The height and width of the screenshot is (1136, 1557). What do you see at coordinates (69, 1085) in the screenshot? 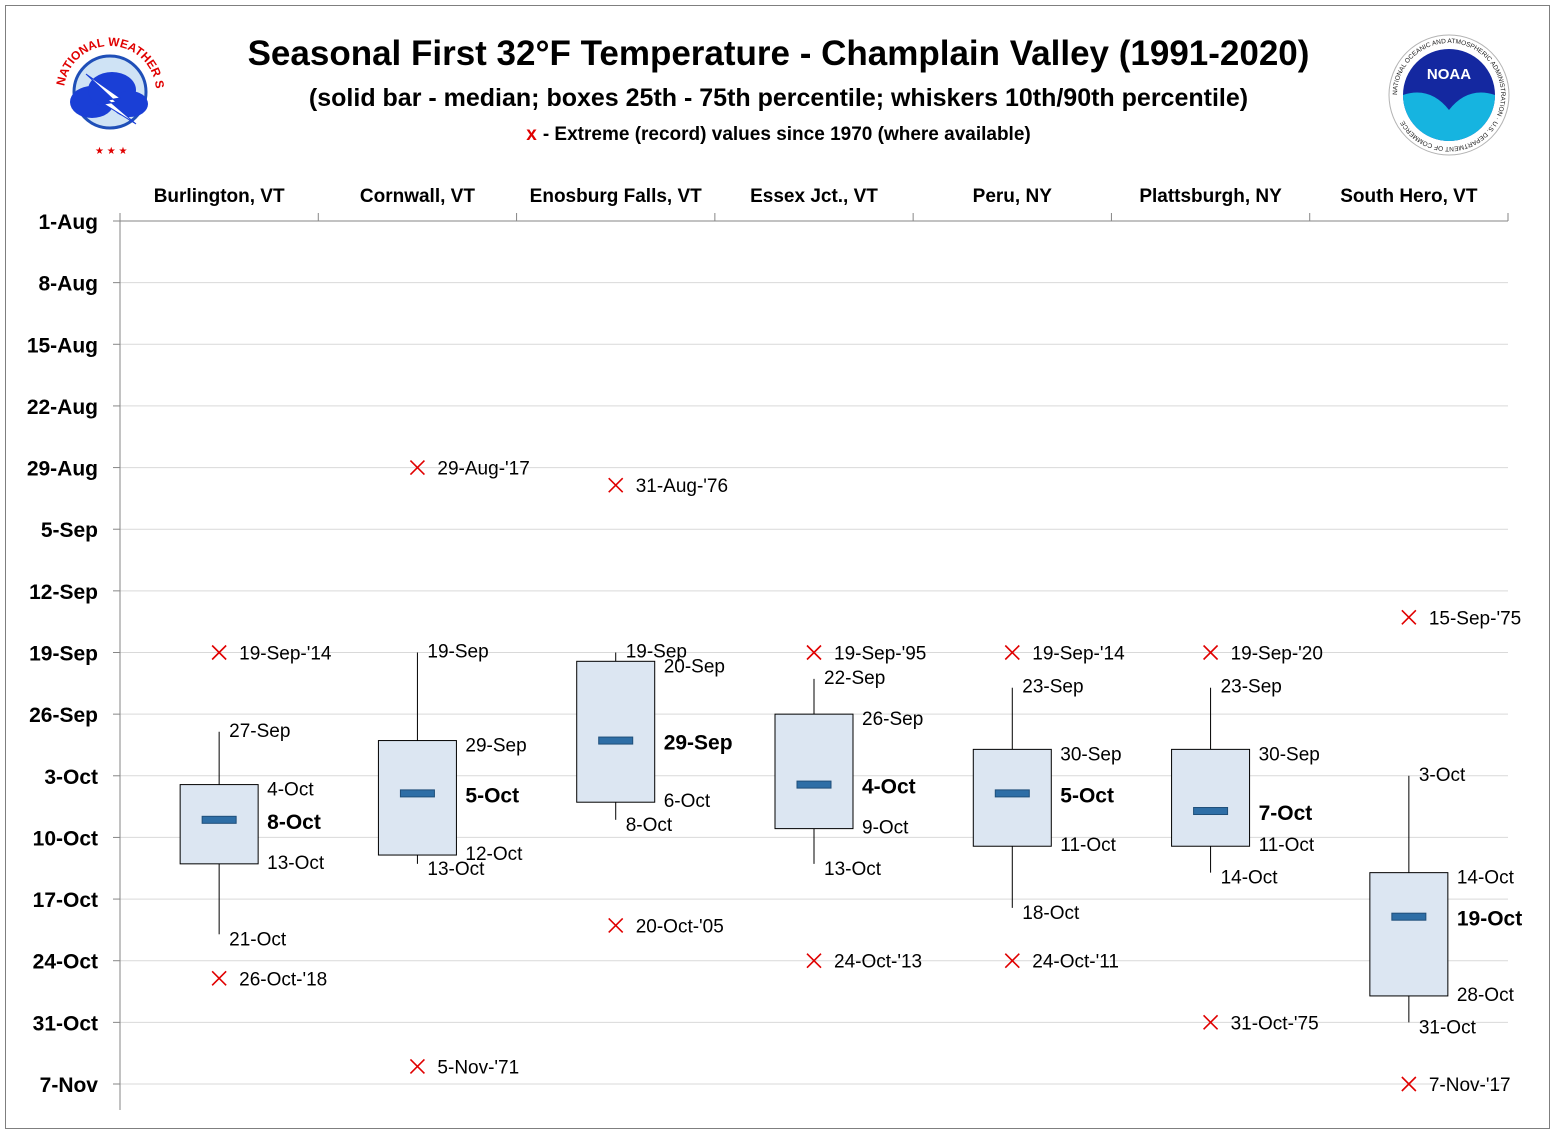
I see `y-tick-label: 7-Nov` at bounding box center [69, 1085].